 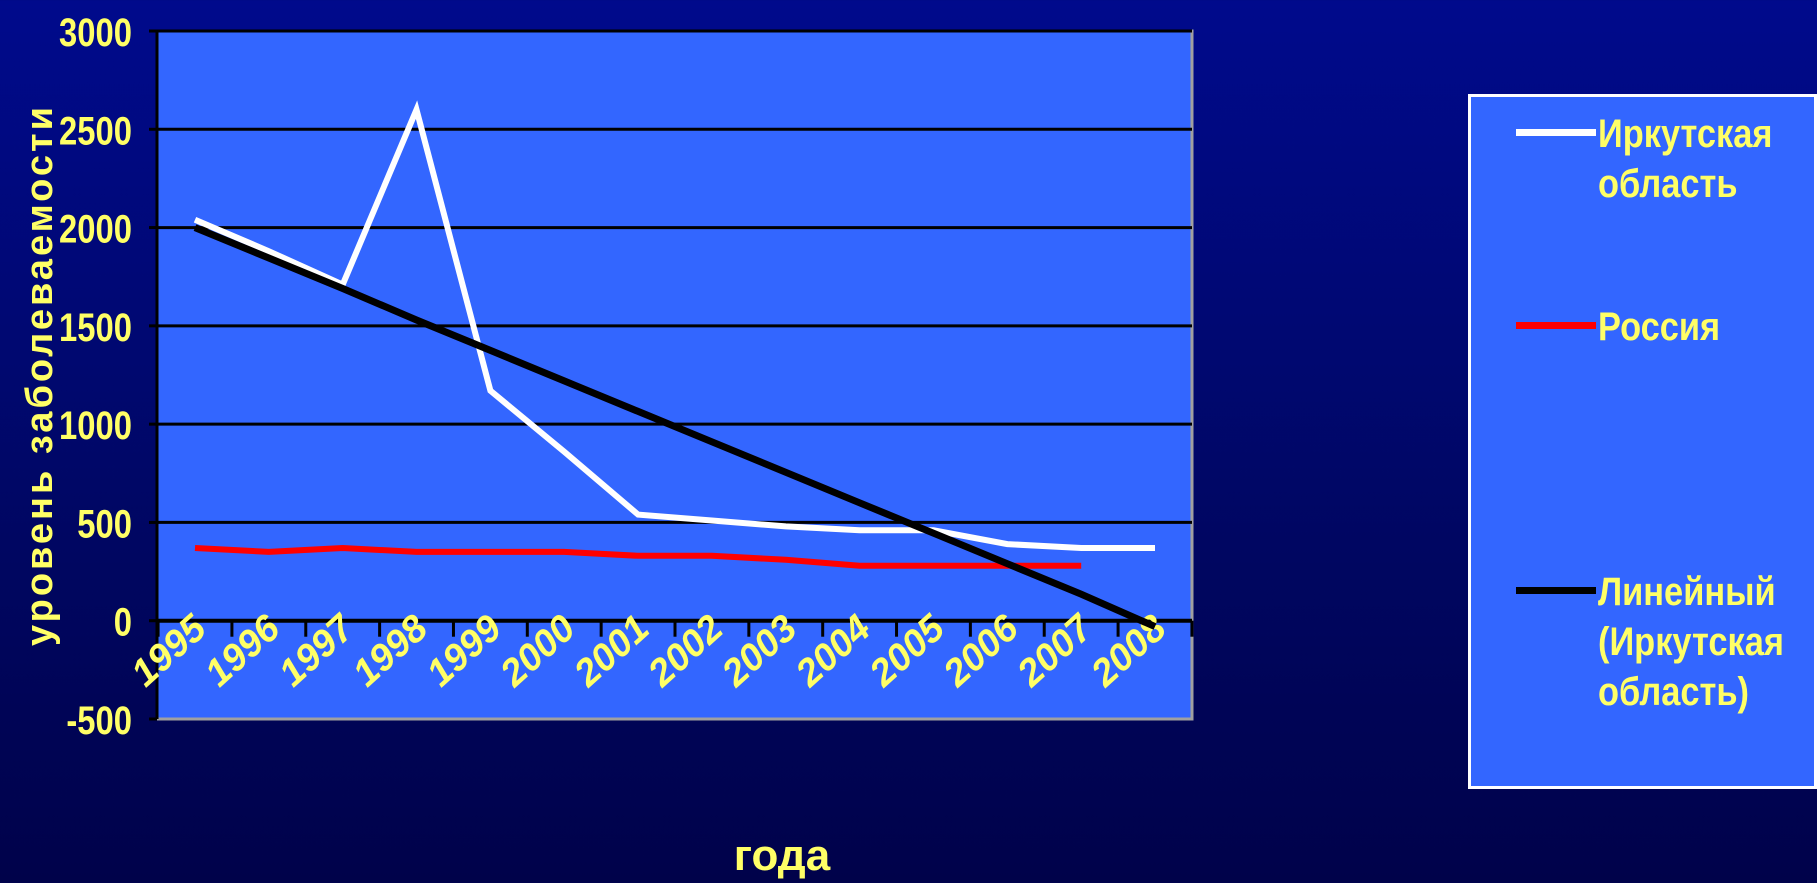 What do you see at coordinates (95, 130) in the screenshot?
I see `y-tick-label: 2500` at bounding box center [95, 130].